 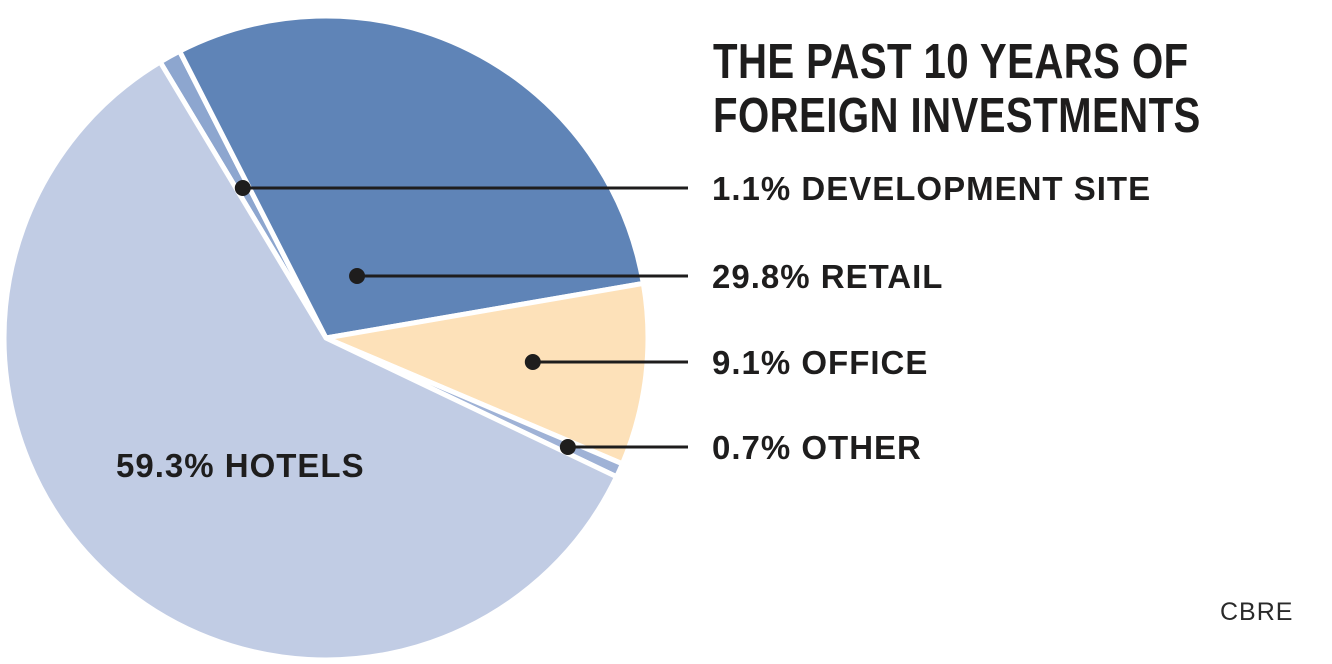 I want to click on callout-leaders, so click(x=461, y=317).